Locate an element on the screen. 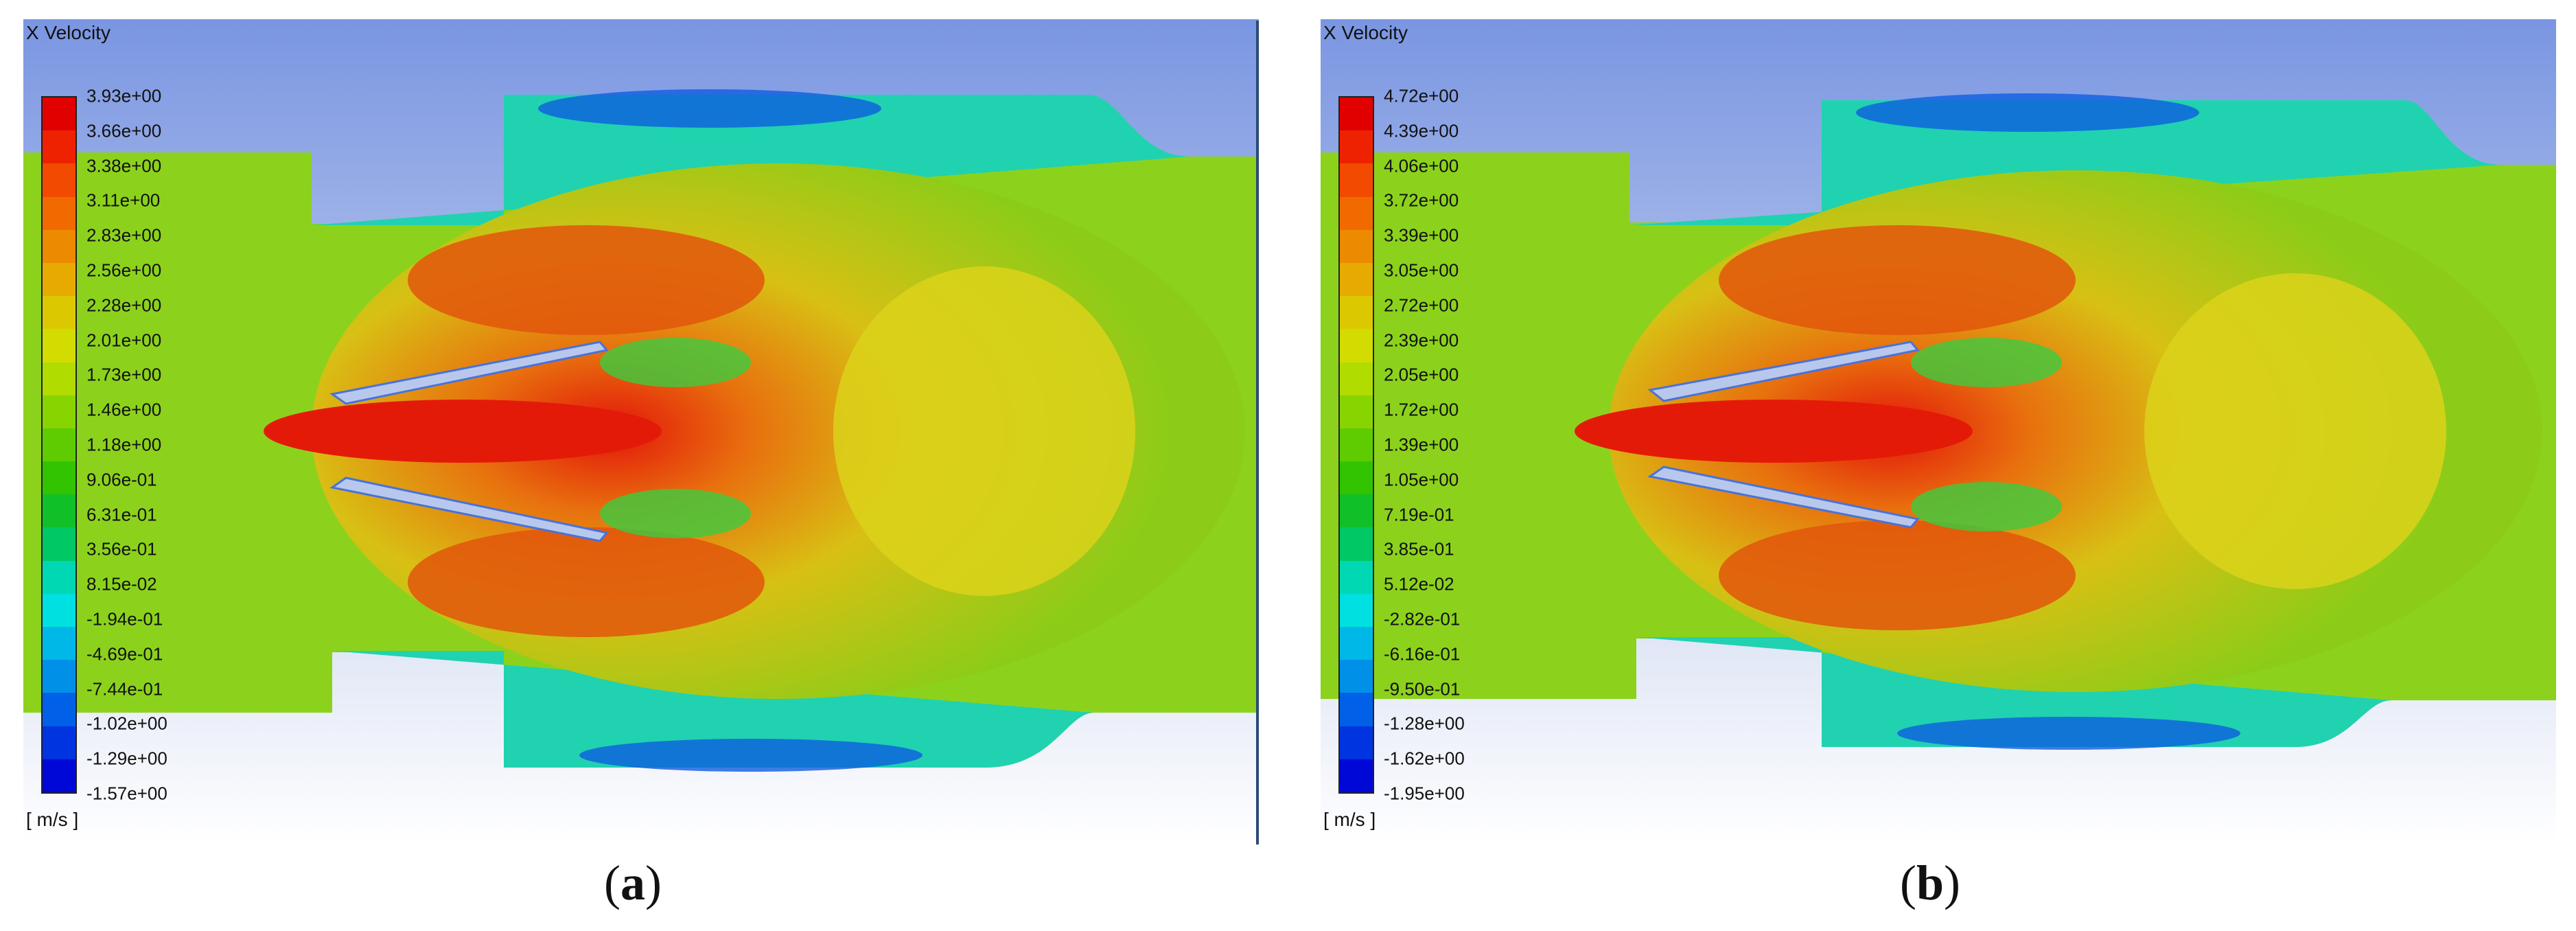 The image size is (2576, 931). colorbar-tick-label: 4.72e+00 is located at coordinates (1421, 96).